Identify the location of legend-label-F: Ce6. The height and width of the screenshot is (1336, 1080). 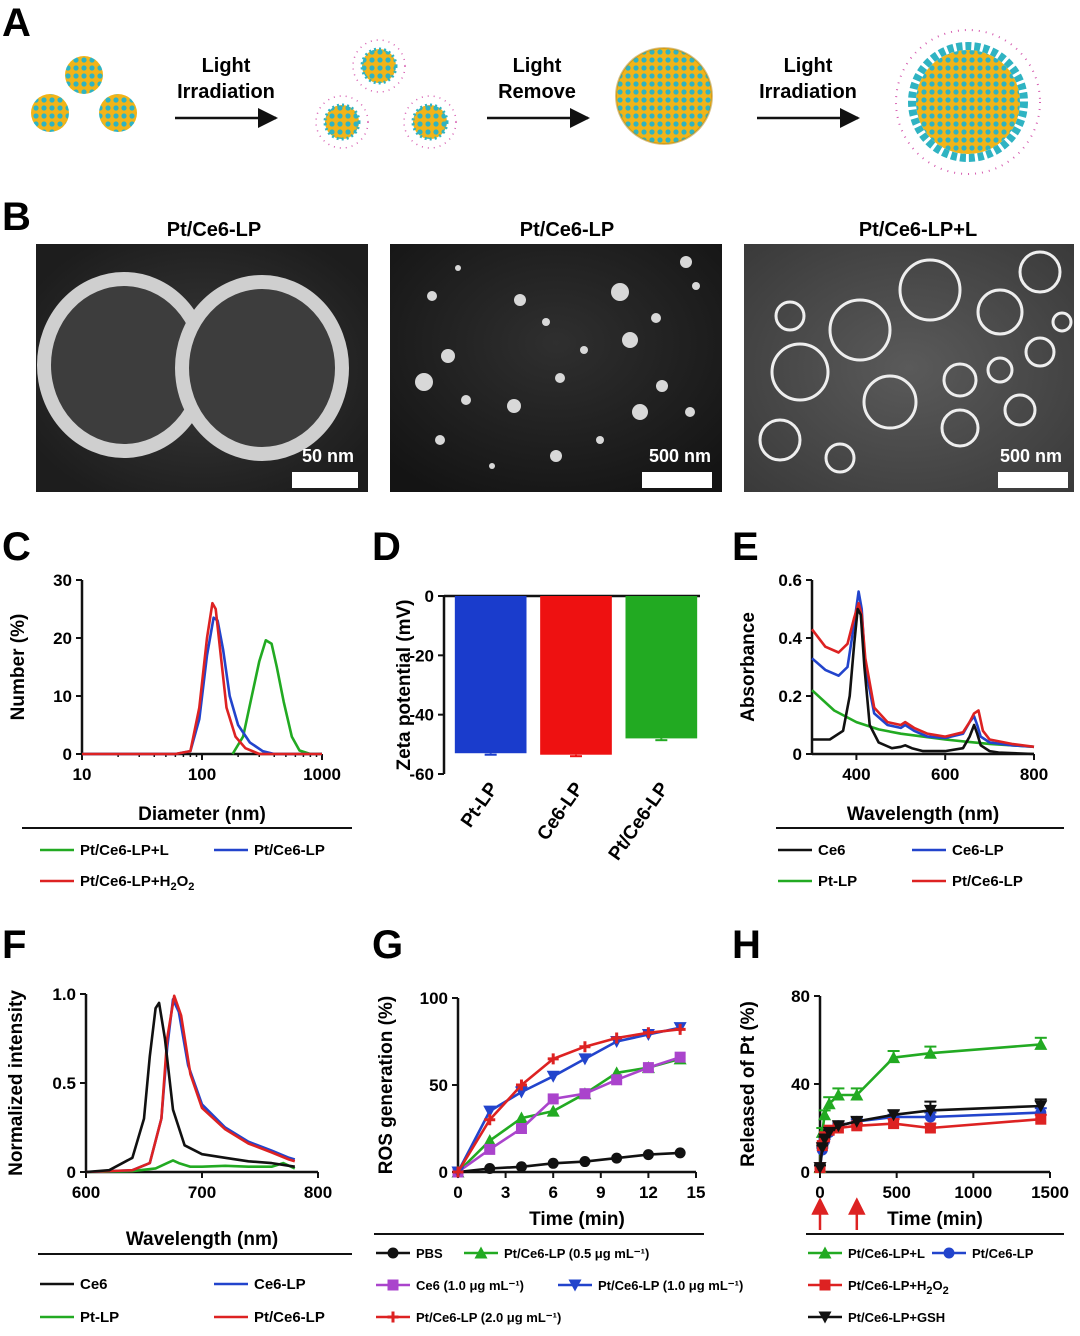
(94, 1284).